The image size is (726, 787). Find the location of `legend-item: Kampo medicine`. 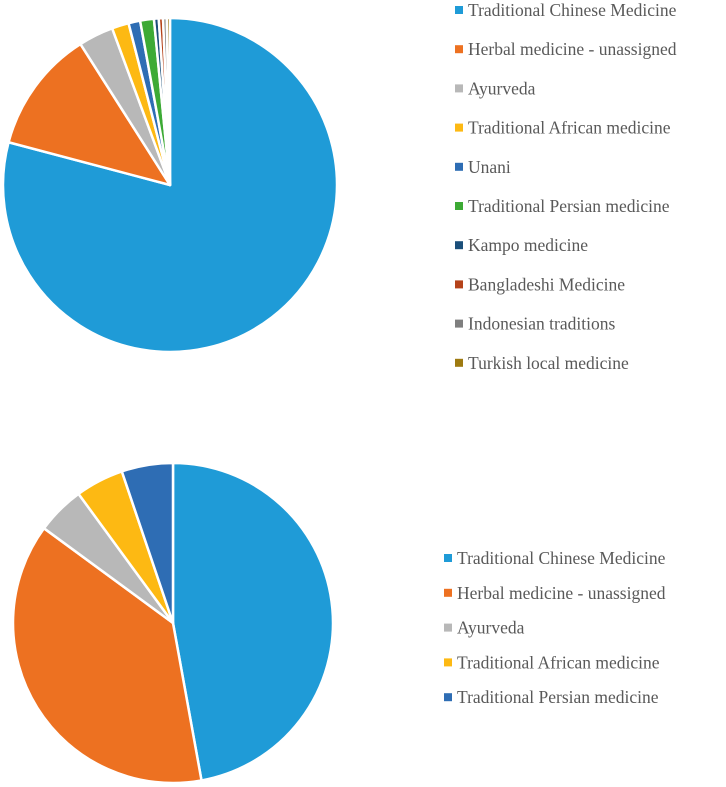

legend-item: Kampo medicine is located at coordinates (521, 245).